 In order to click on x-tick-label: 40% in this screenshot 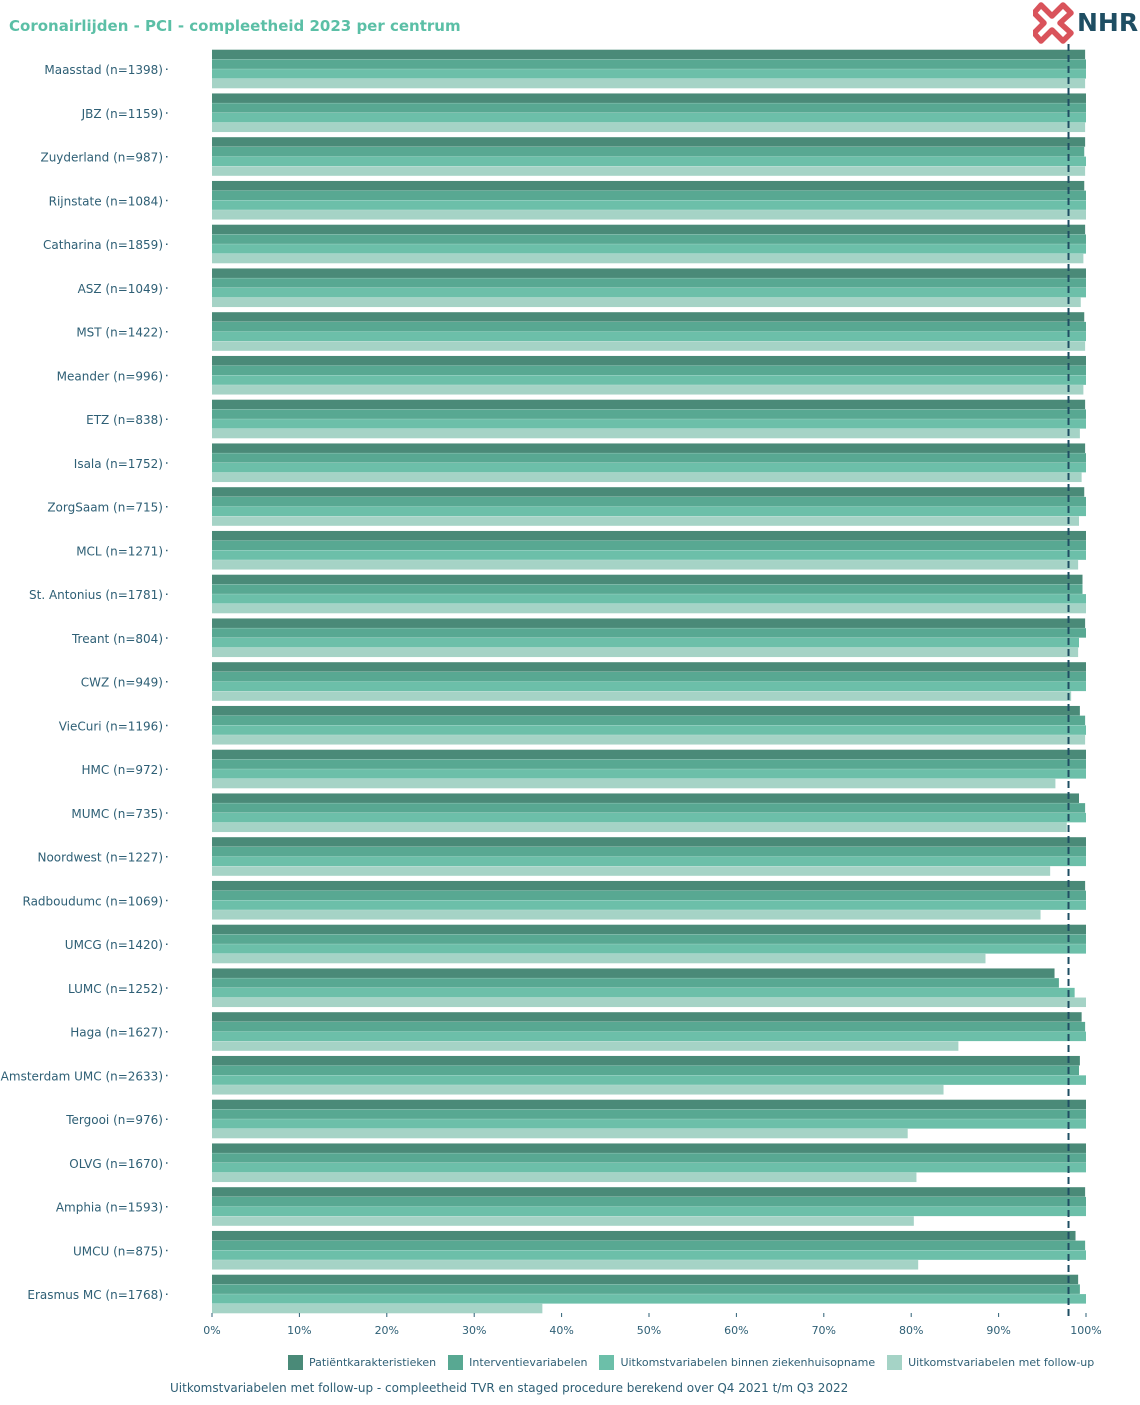, I will do `click(561, 1330)`.